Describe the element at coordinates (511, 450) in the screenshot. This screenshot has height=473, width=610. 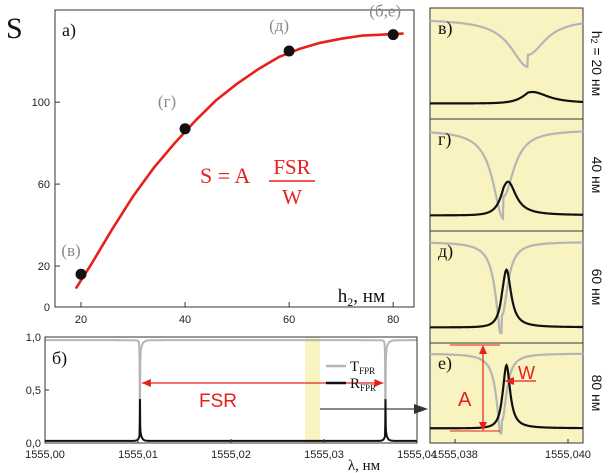
I see `zoom-ticks: 1555,038 1555,040` at that location.